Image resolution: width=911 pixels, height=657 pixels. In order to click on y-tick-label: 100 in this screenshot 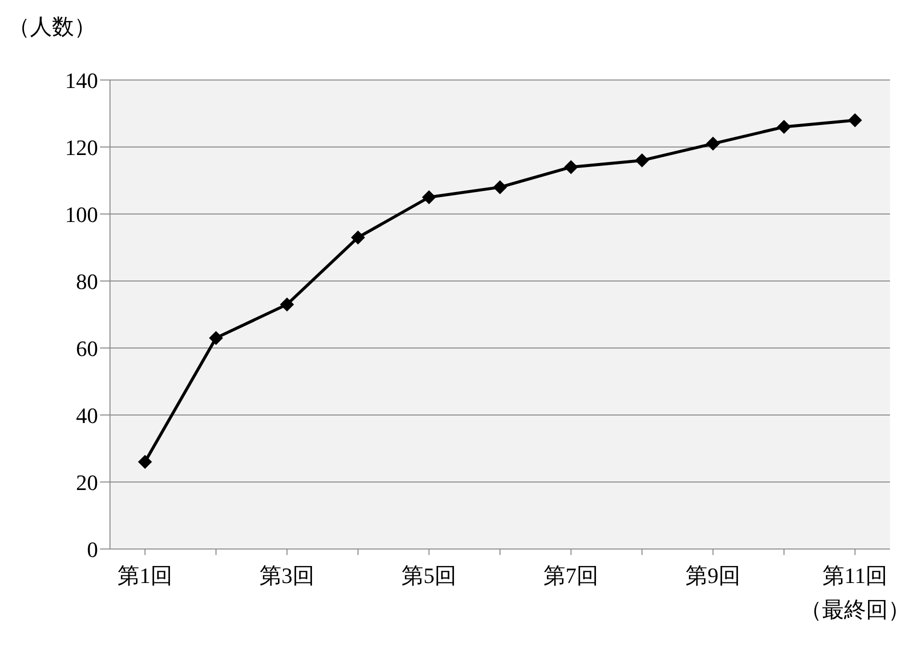, I will do `click(81, 214)`.